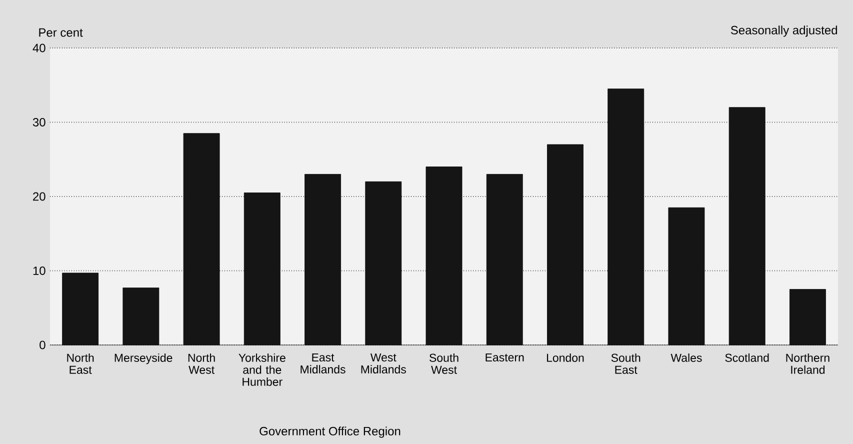 The width and height of the screenshot is (853, 444). I want to click on x-tick-label: Yorkshire and the Humber, so click(262, 369).